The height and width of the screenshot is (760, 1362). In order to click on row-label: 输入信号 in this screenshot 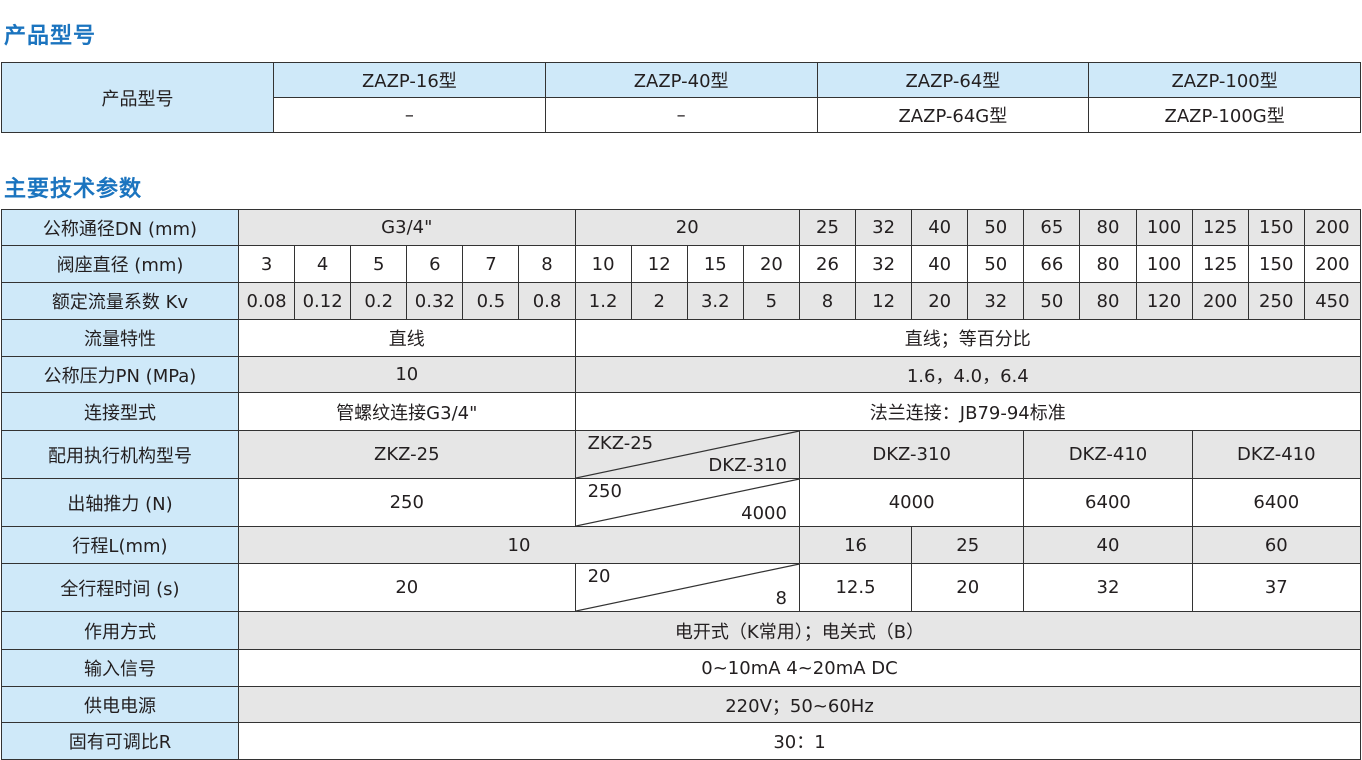, I will do `click(120, 668)`.